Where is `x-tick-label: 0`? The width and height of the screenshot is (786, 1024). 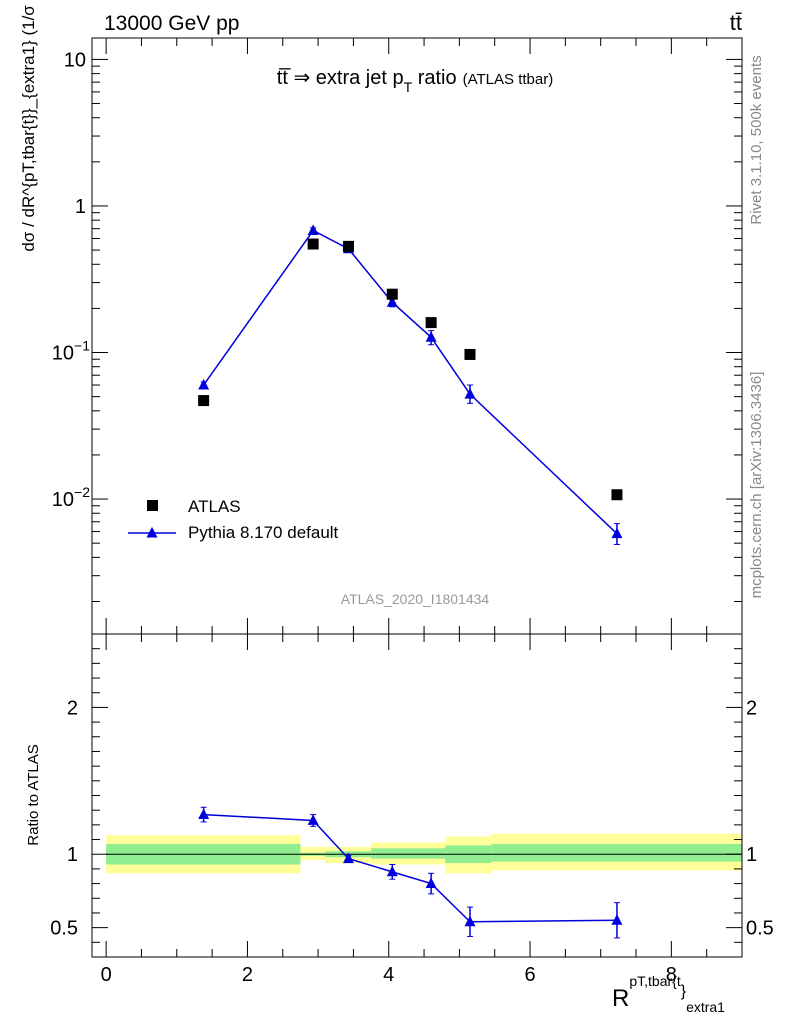 x-tick-label: 0 is located at coordinates (106, 975).